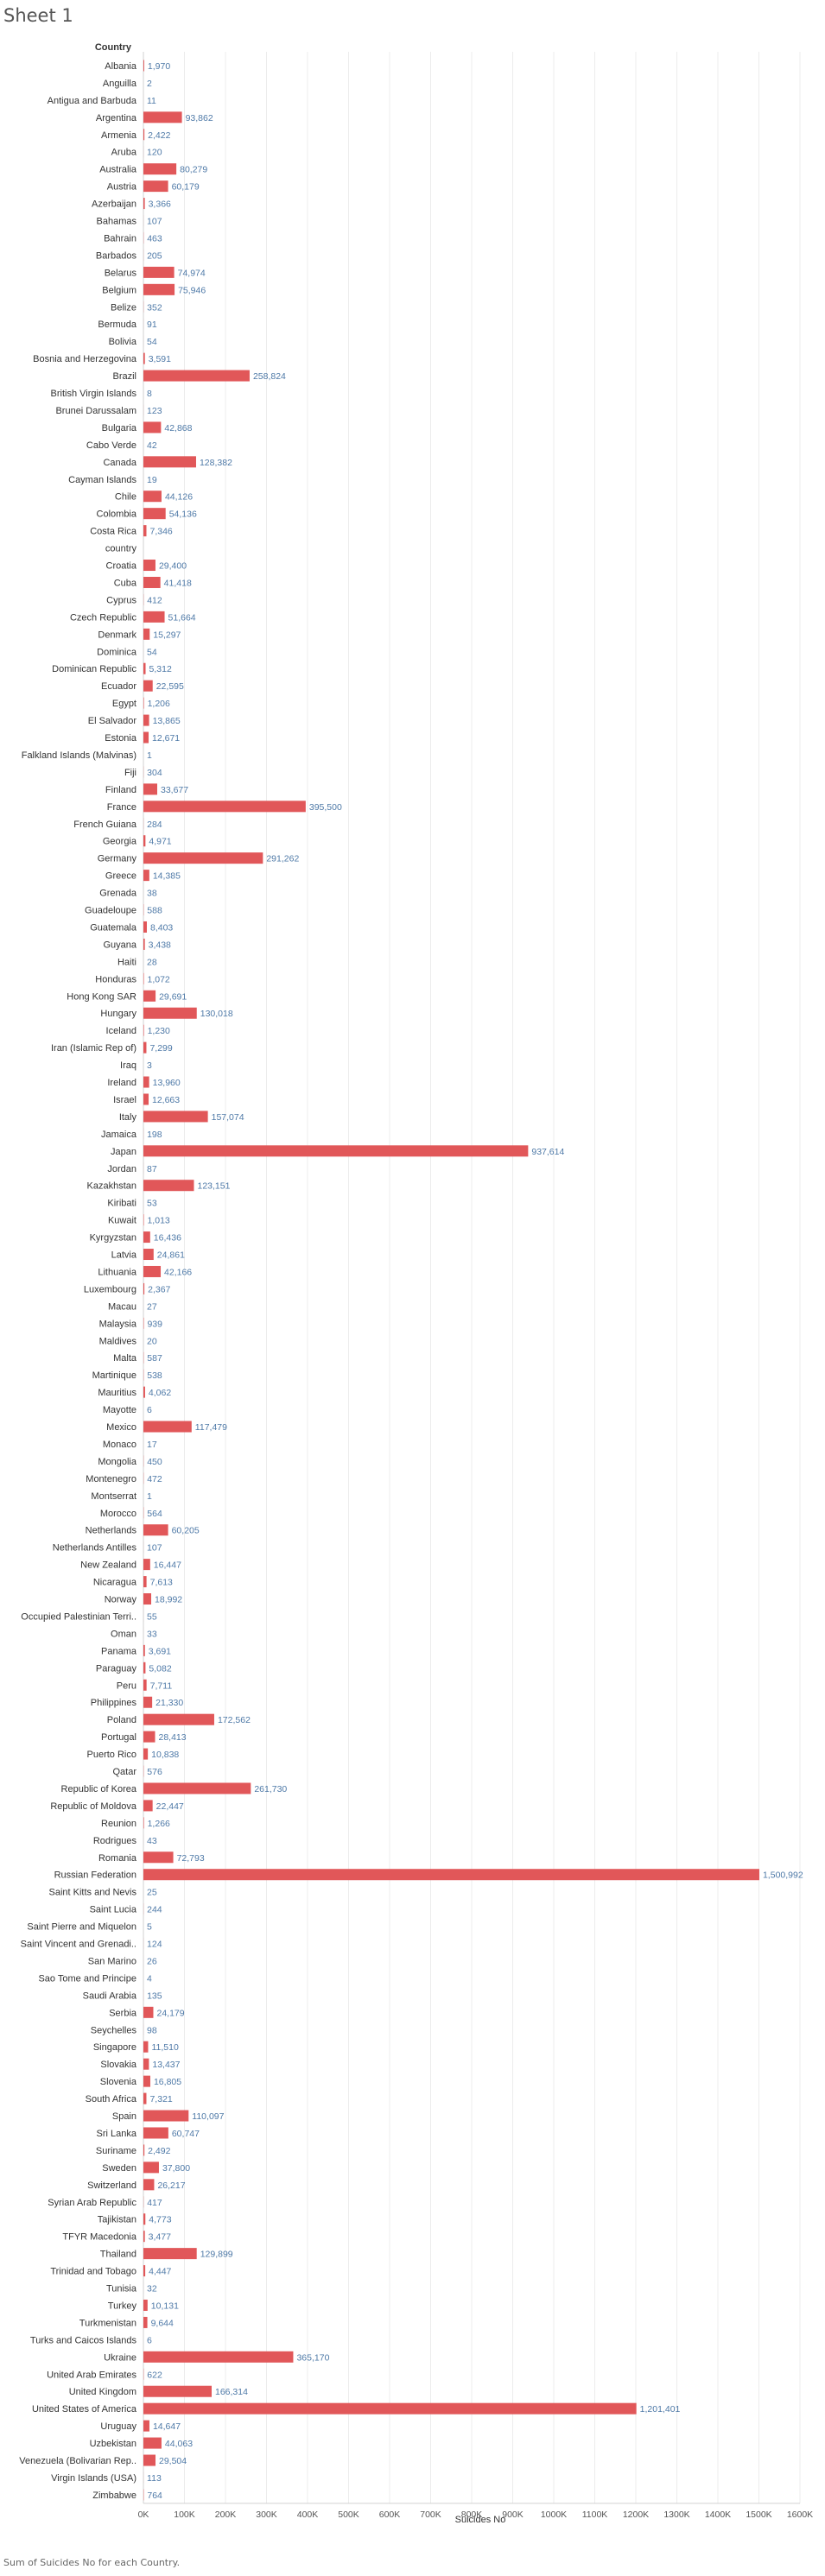 The width and height of the screenshot is (825, 2576). Describe the element at coordinates (93, 2272) in the screenshot. I see `category-label: Trinidad and Tobago` at that location.